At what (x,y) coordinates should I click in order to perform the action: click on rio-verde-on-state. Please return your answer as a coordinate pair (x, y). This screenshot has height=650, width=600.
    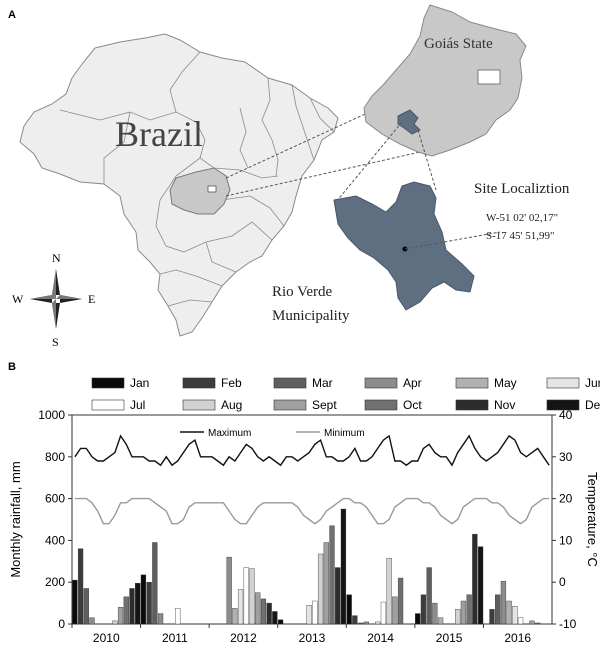
    Looking at the image, I should click on (409, 122).